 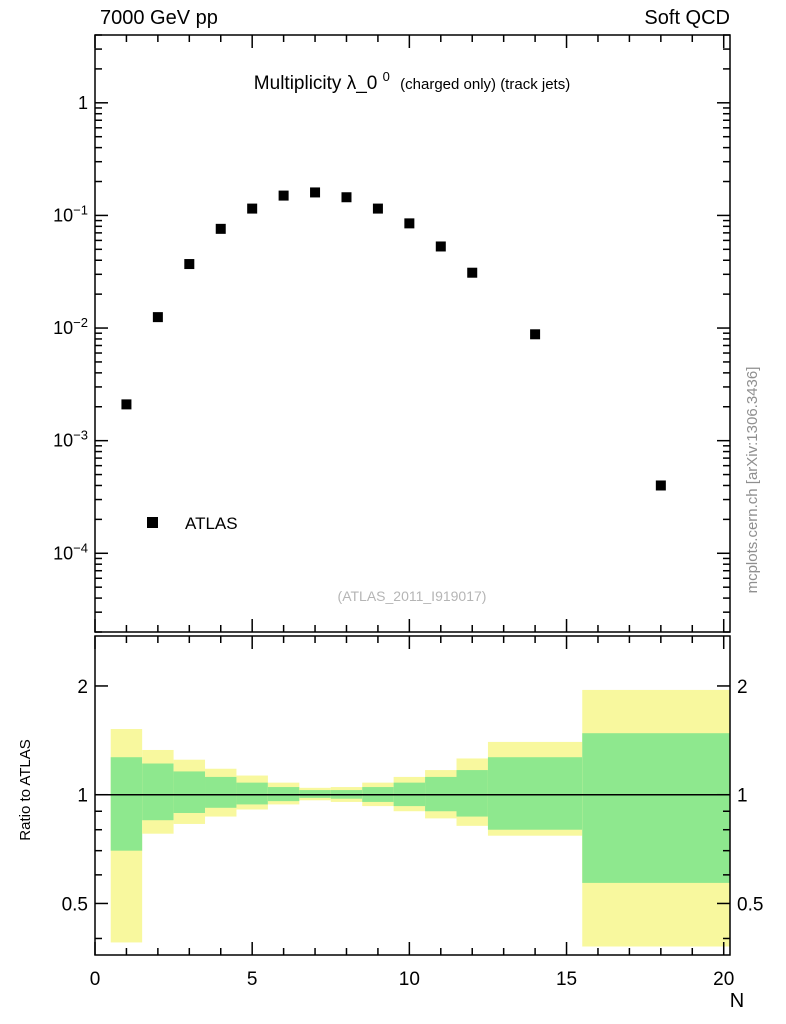 What do you see at coordinates (159, 18) in the screenshot?
I see `header-beam-energy: 7000 GeV pp` at bounding box center [159, 18].